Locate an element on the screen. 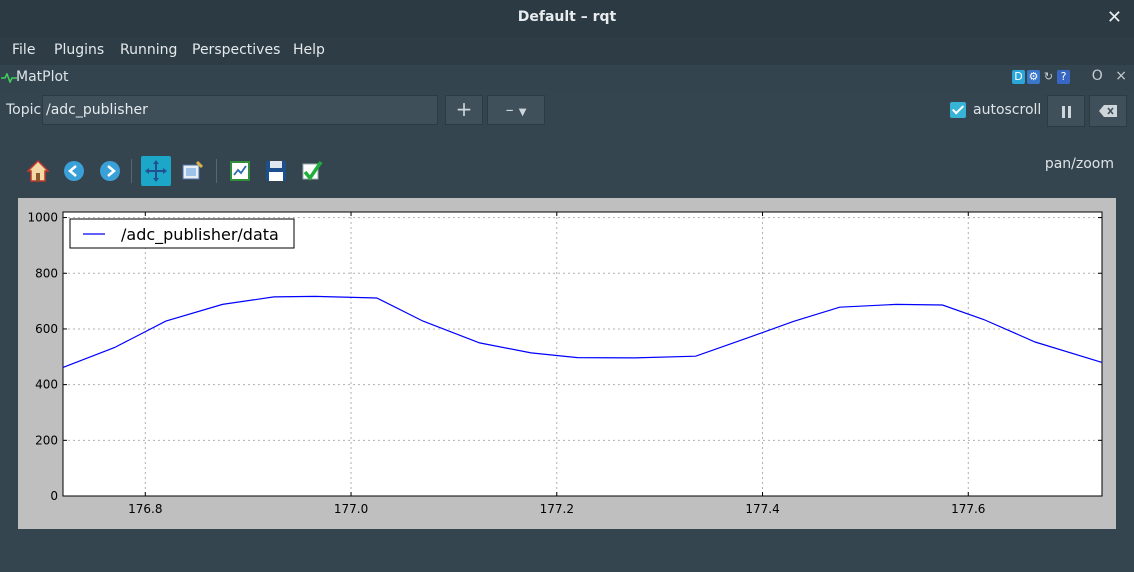  forward-icon is located at coordinates (110, 171).